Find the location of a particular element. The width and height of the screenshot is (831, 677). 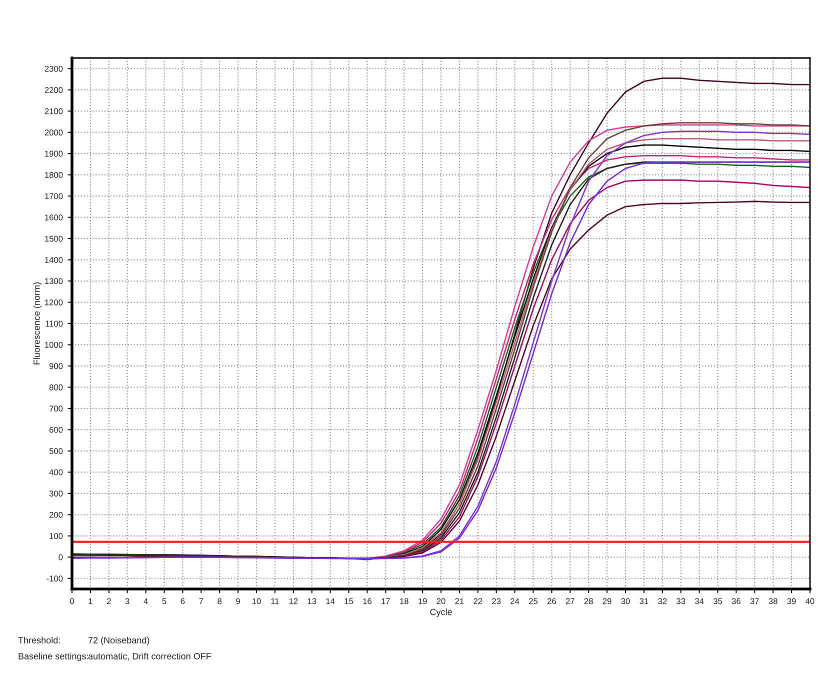

x-tick-label: 26 is located at coordinates (551, 601).